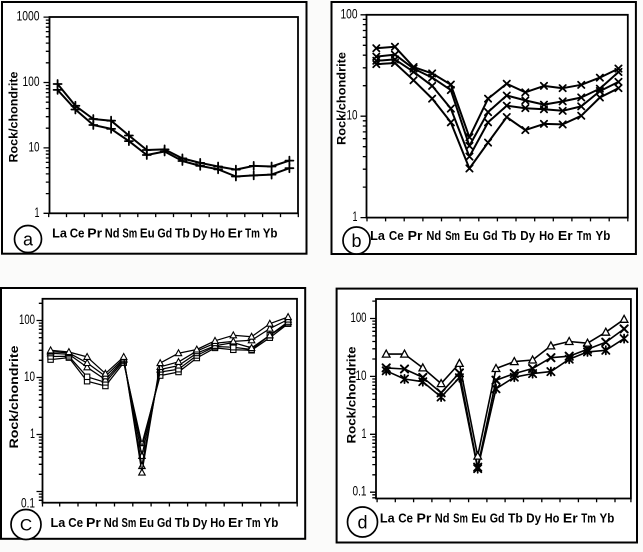 This screenshot has height=552, width=643. What do you see at coordinates (362, 522) in the screenshot?
I see `svg-text: d` at bounding box center [362, 522].